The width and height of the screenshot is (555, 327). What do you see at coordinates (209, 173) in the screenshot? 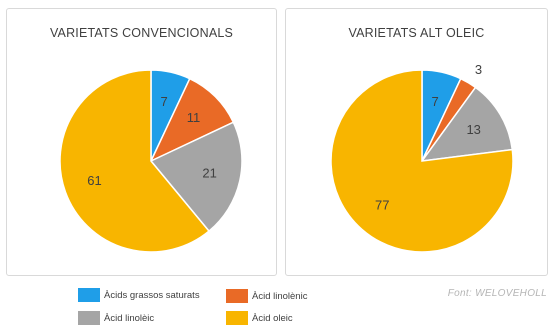
I see `data-label-acid-linoleic: 21` at bounding box center [209, 173].